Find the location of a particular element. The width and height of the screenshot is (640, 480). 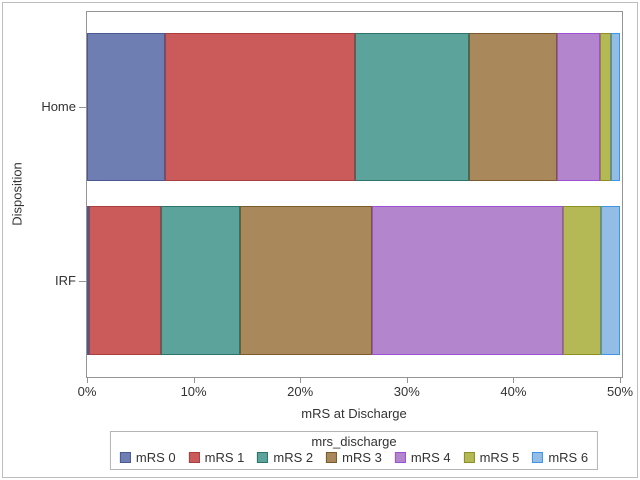

legend-item-mrs-0: mRS 0 is located at coordinates (147, 457).